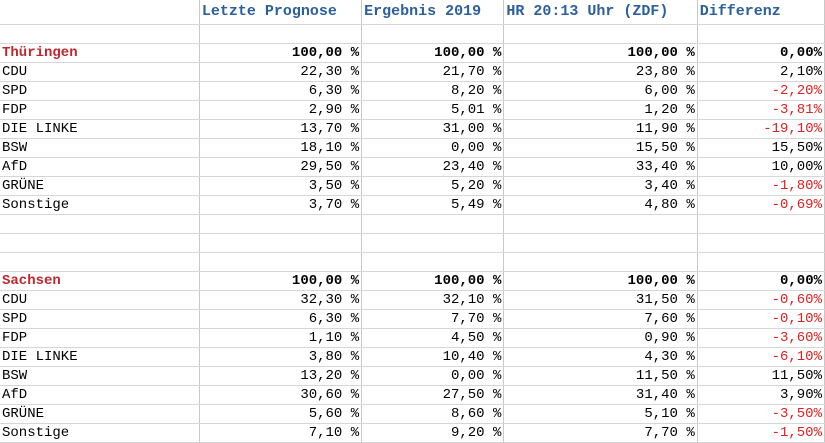 The width and height of the screenshot is (825, 443). What do you see at coordinates (433, 72) in the screenshot?
I see `value-cell-ergebnis-2019: 21,70 %` at bounding box center [433, 72].